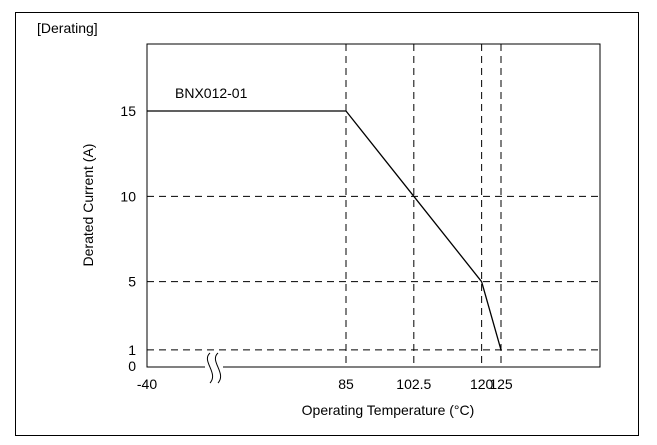  Describe the element at coordinates (388, 410) in the screenshot. I see `x-axis-label: Operating Temperature (°C)` at that location.